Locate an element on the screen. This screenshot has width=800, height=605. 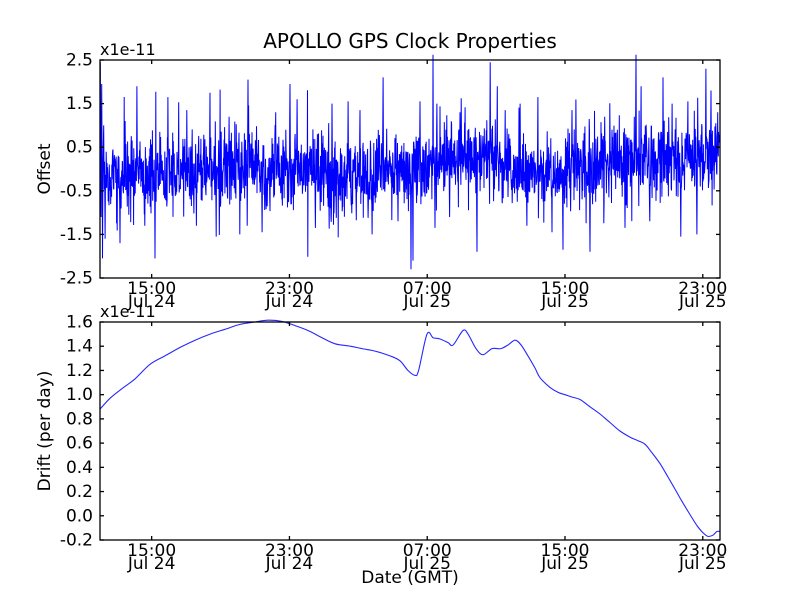
offset-ytick-label: -1.5 is located at coordinates (76, 235).